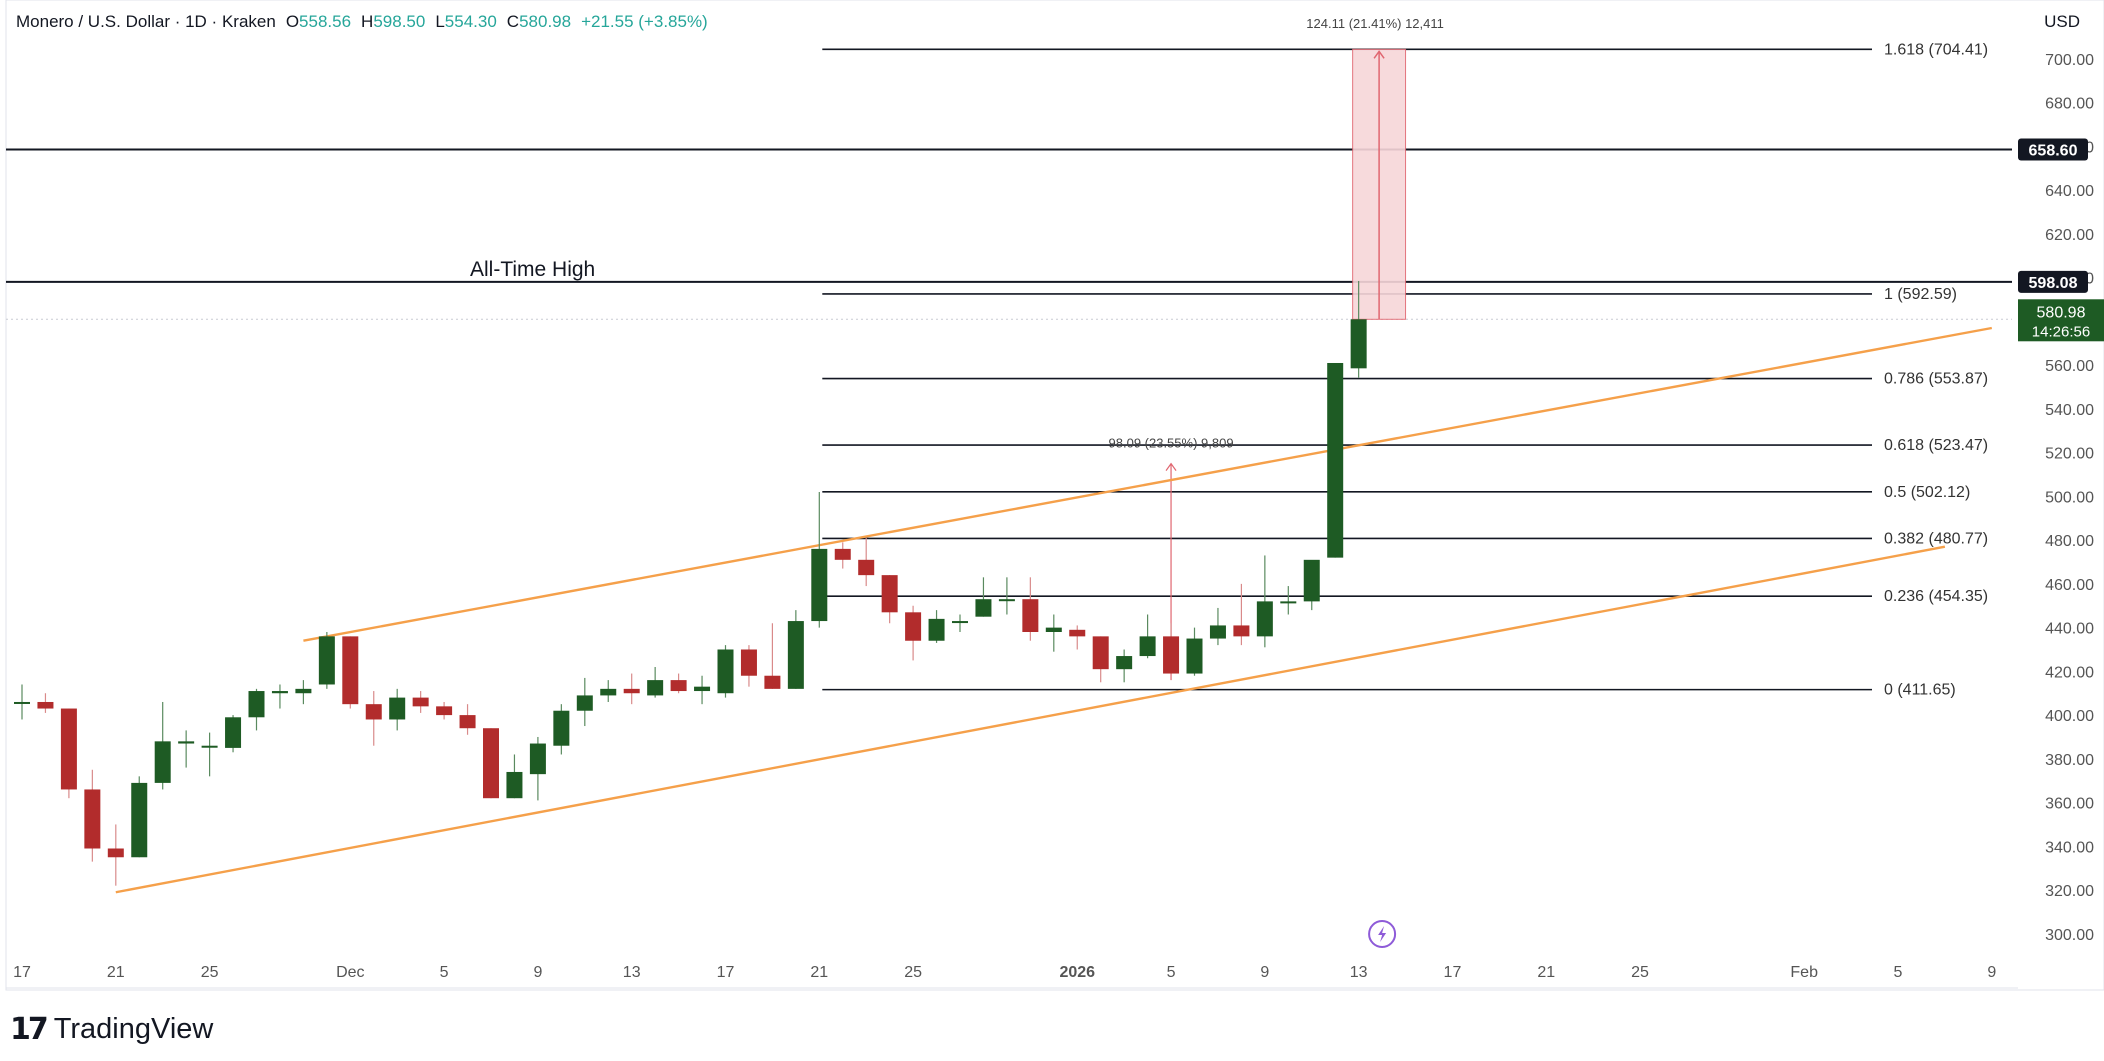  I want to click on time-axis-label: 17, so click(22, 972).